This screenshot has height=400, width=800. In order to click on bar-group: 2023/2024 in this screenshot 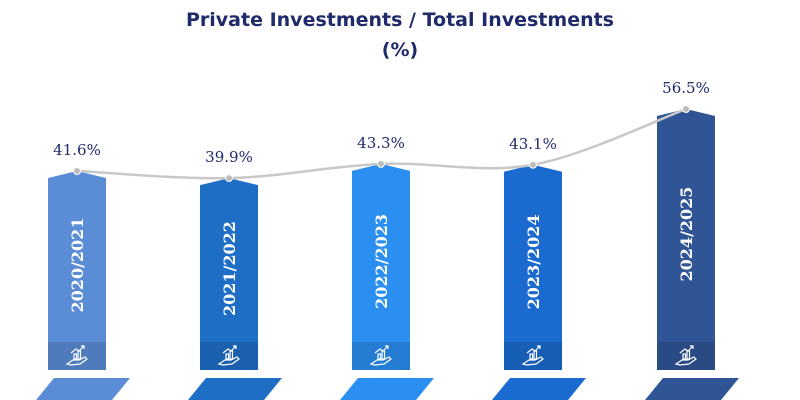, I will do `click(539, 282)`.